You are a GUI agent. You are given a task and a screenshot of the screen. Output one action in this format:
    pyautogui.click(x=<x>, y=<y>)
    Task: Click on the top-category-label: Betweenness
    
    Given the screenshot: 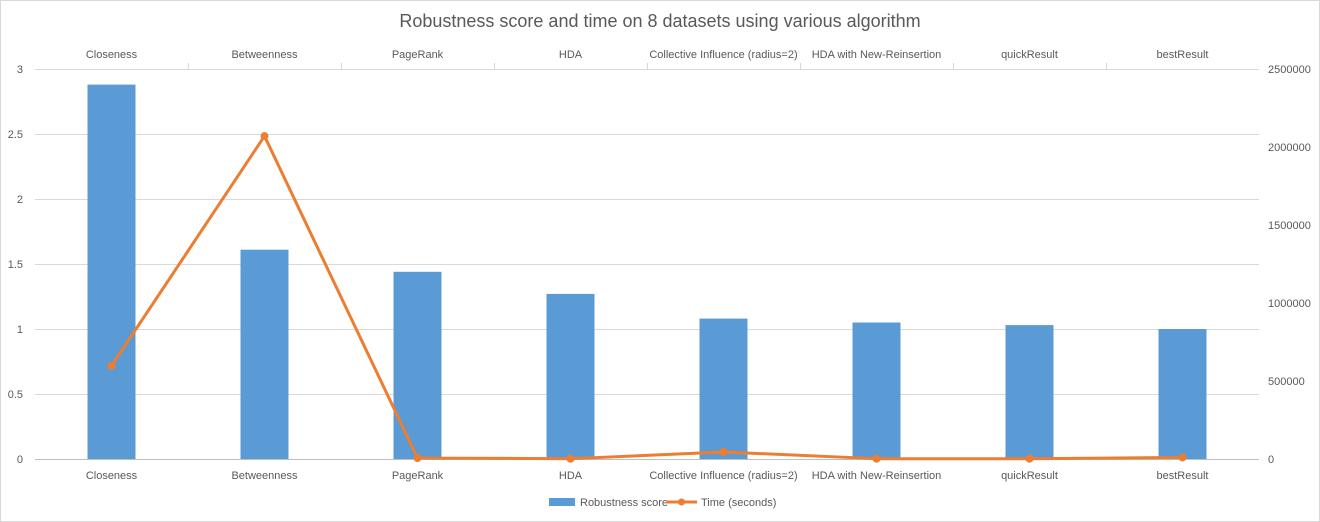 What is the action you would take?
    pyautogui.click(x=264, y=55)
    